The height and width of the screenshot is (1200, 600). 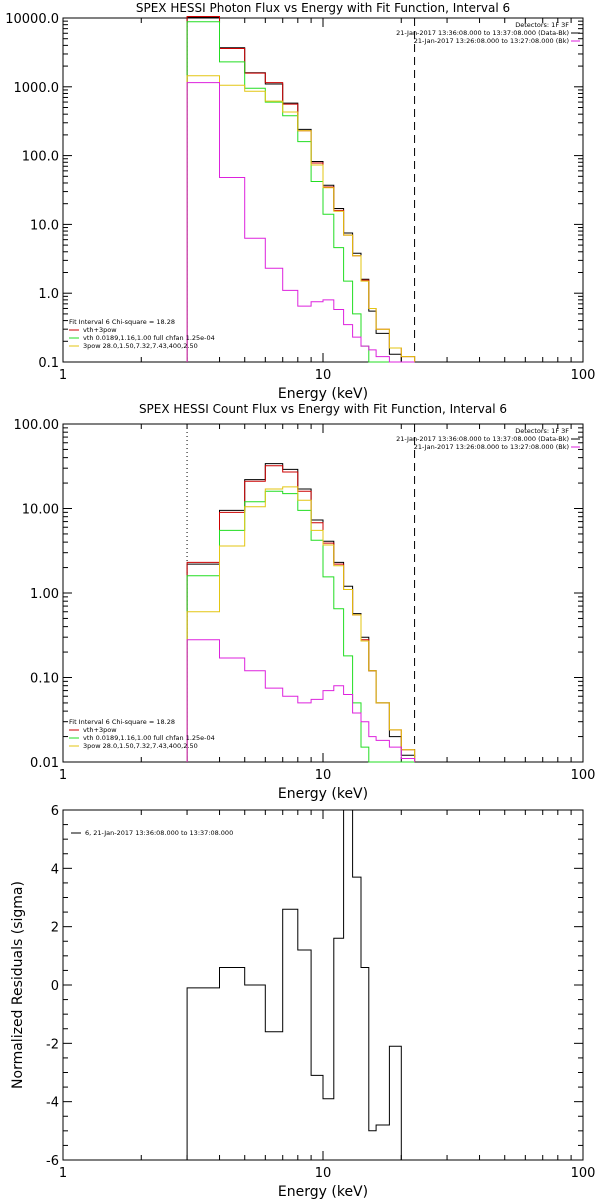 I want to click on y-tick-label: 4, so click(x=55, y=869).